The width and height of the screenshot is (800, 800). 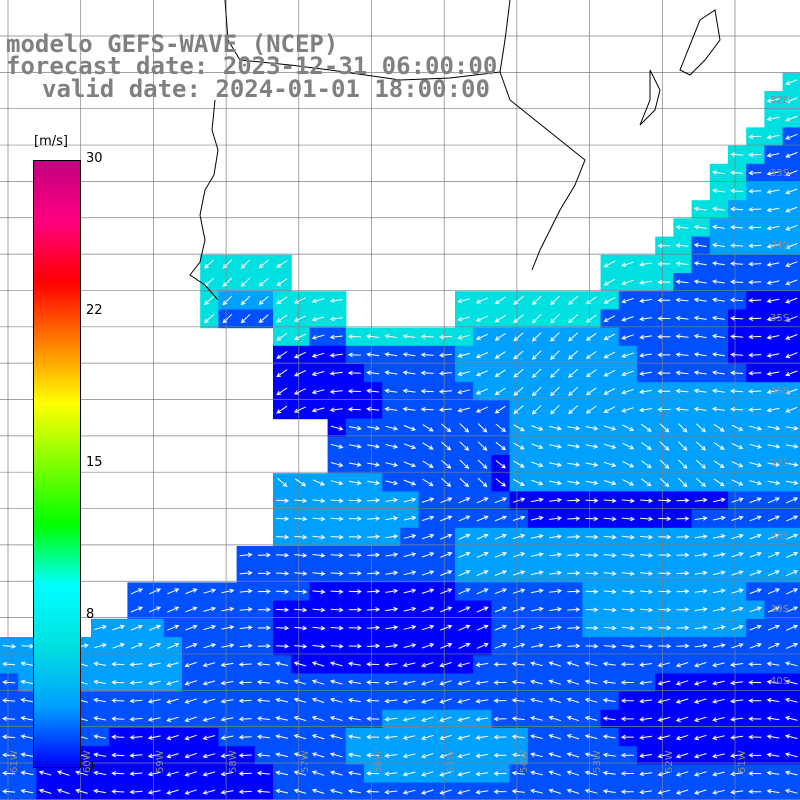 What do you see at coordinates (780, 173) in the screenshot?
I see `lat-label-33s: 33S` at bounding box center [780, 173].